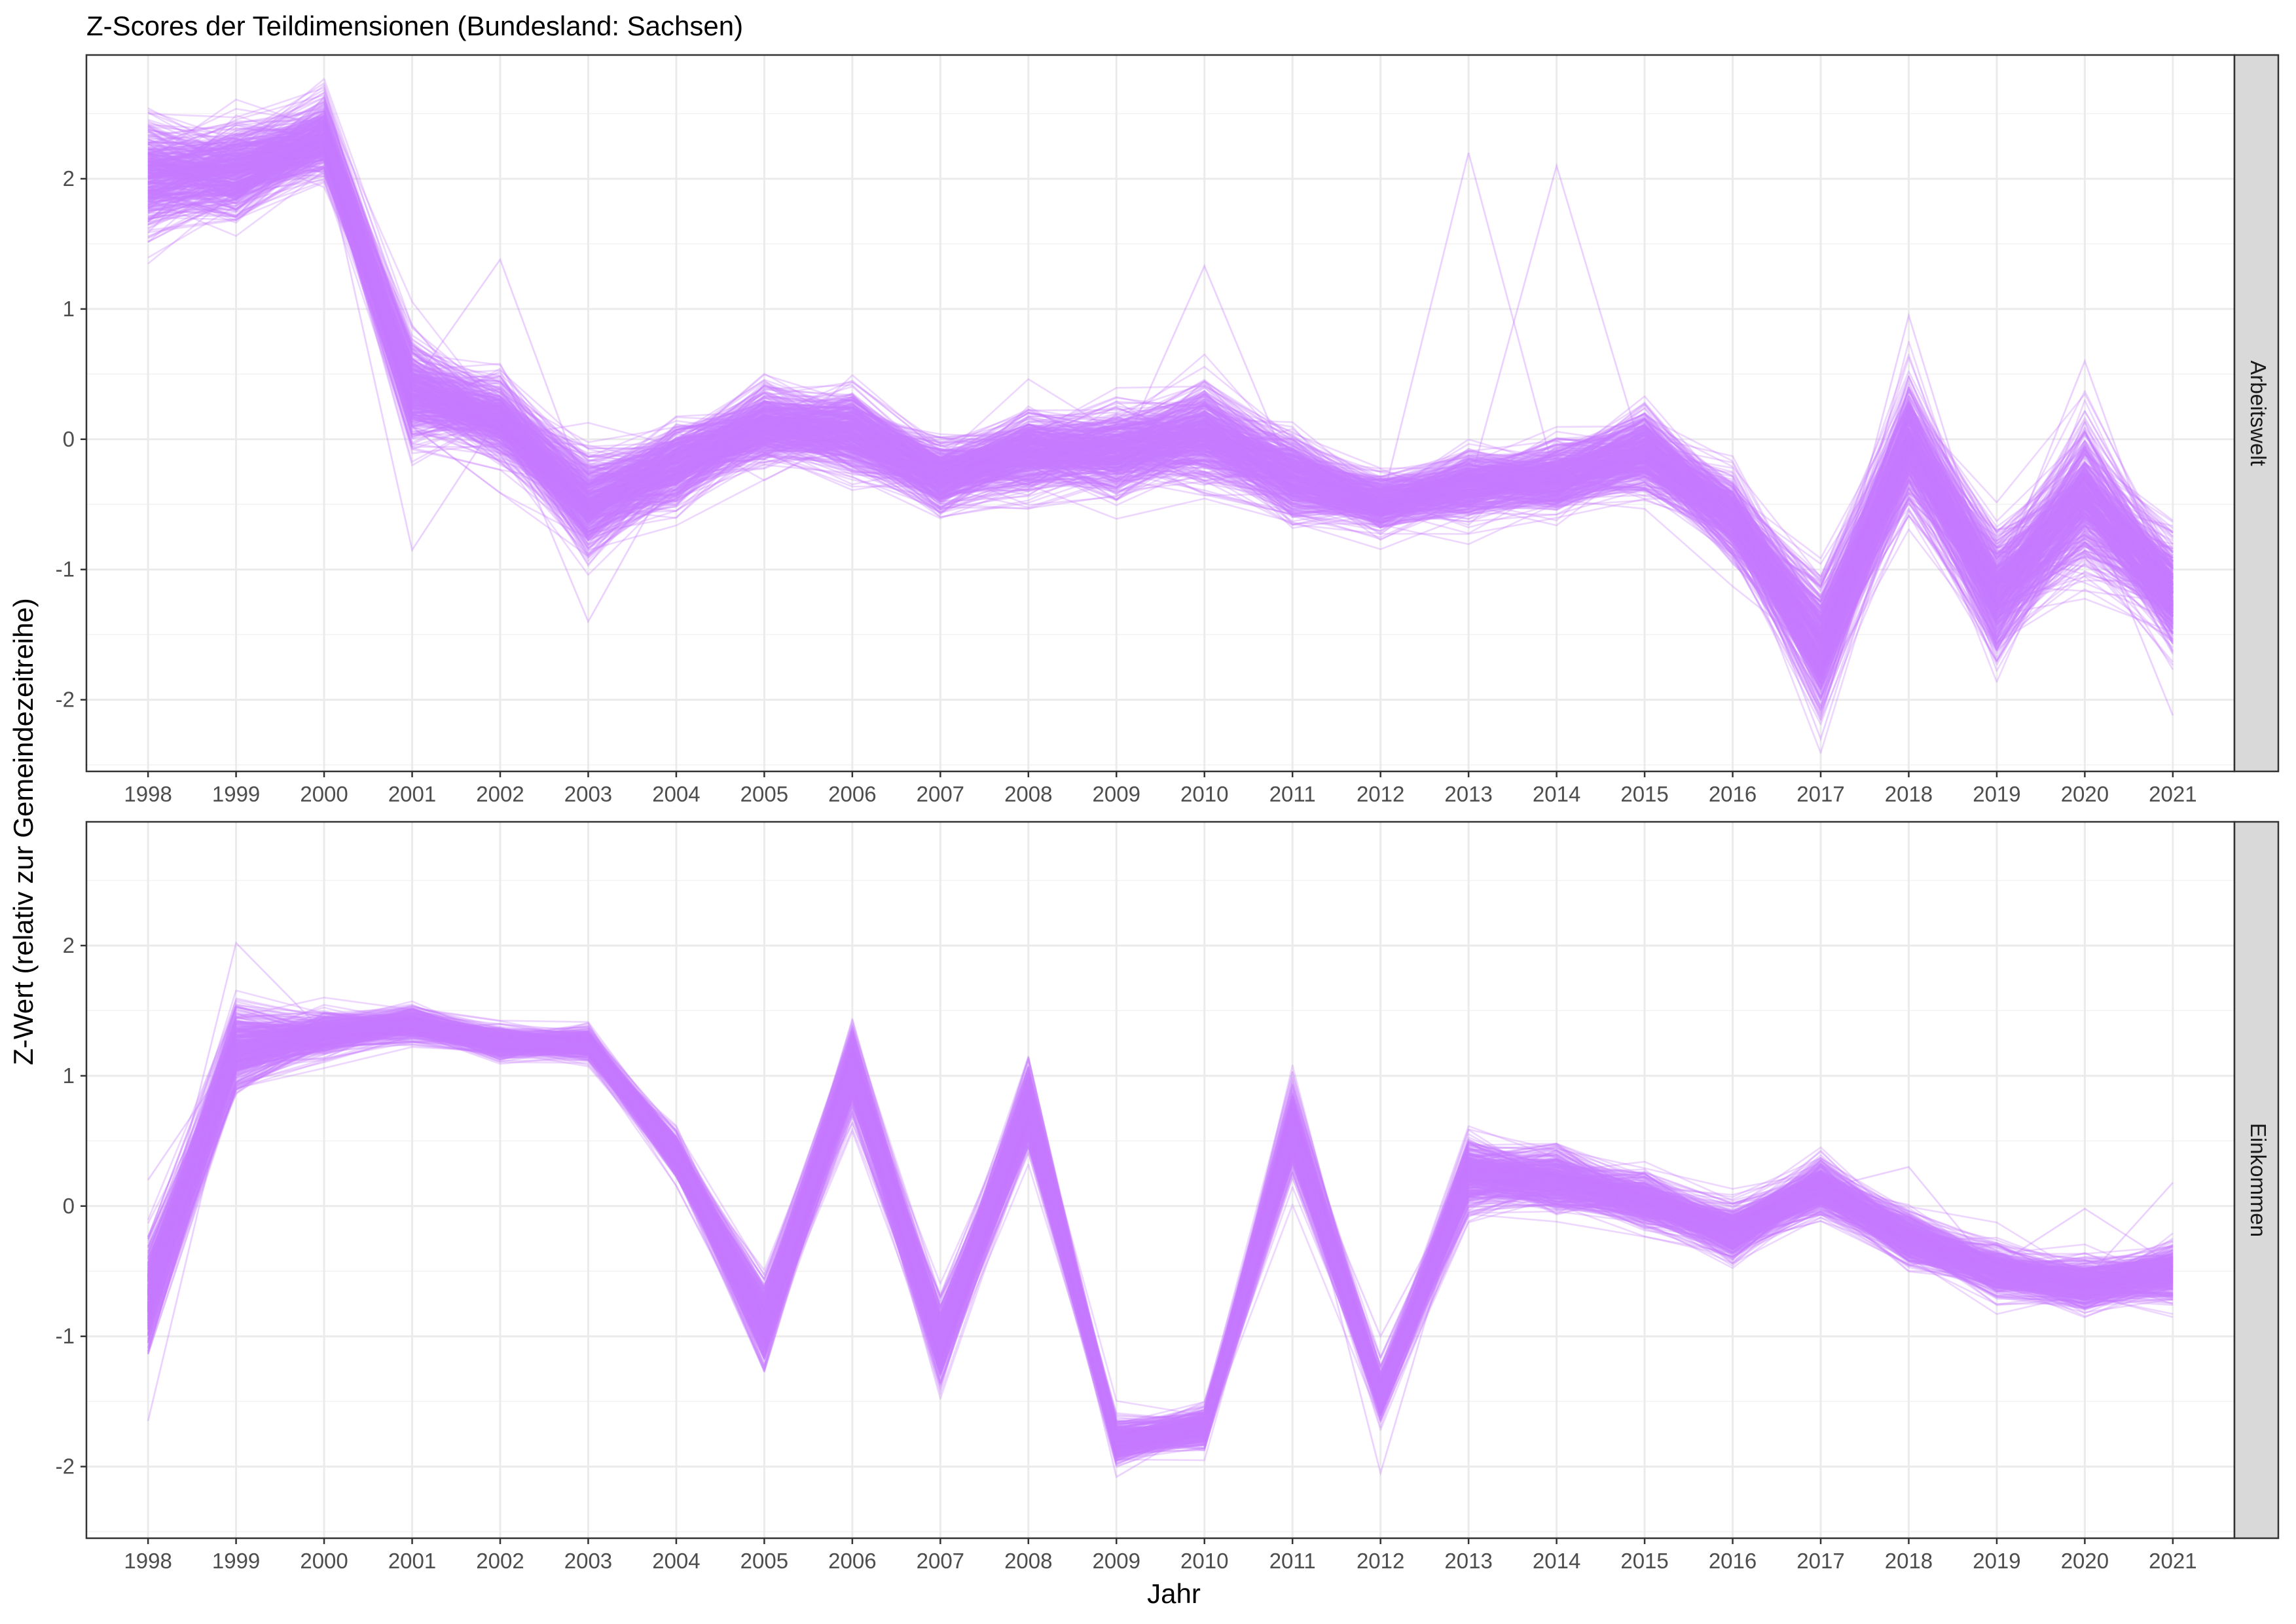 This screenshot has height=1624, width=2296. I want to click on x-tick-label: 2008, so click(1028, 794).